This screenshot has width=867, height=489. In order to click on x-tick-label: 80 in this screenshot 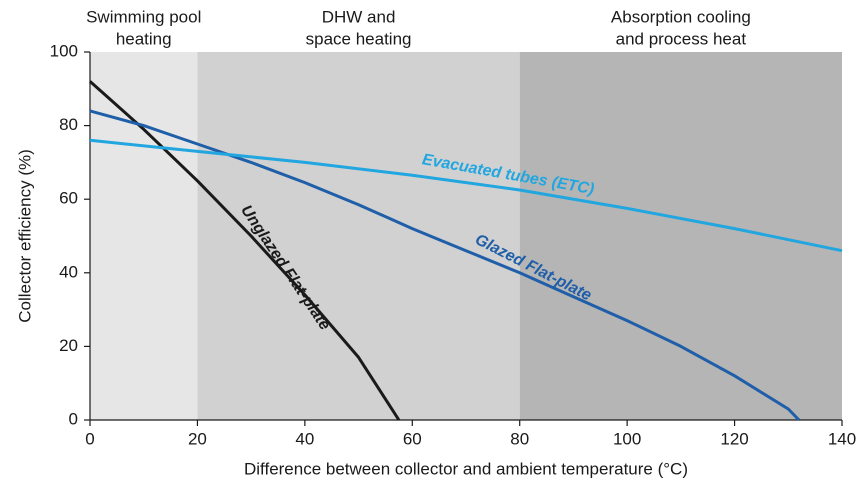, I will do `click(519, 438)`.